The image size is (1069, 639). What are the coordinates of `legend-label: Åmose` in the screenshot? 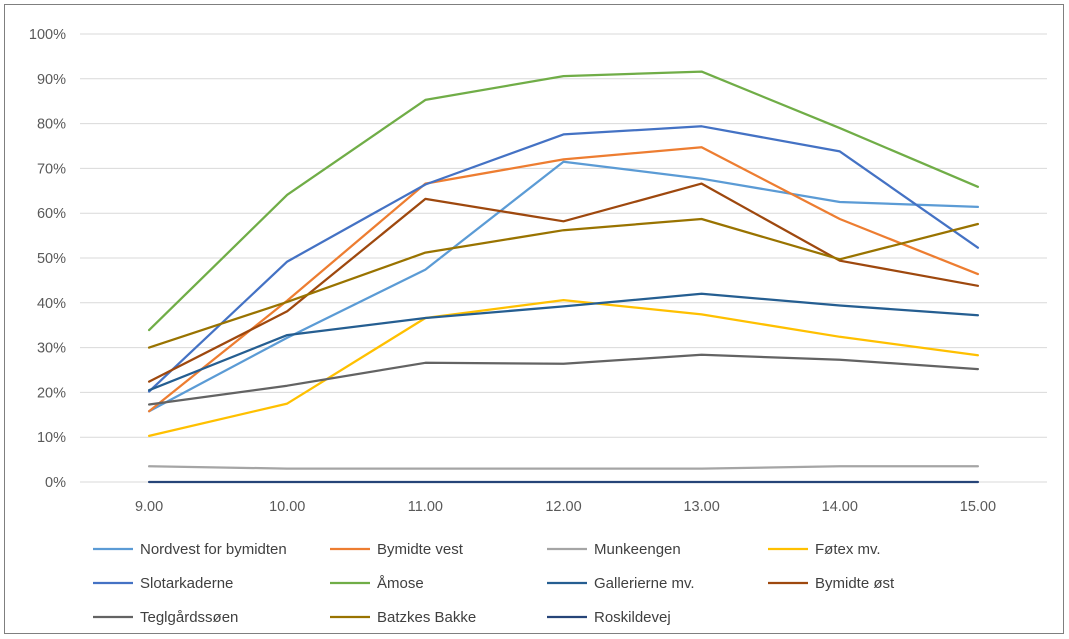 It's located at (400, 583).